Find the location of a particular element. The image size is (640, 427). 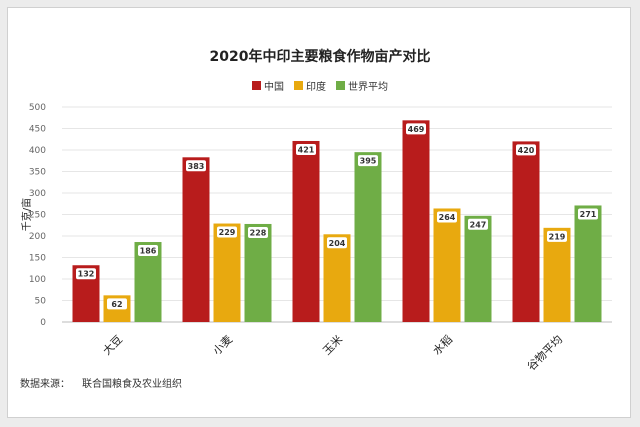

data-label: 420 is located at coordinates (526, 150).